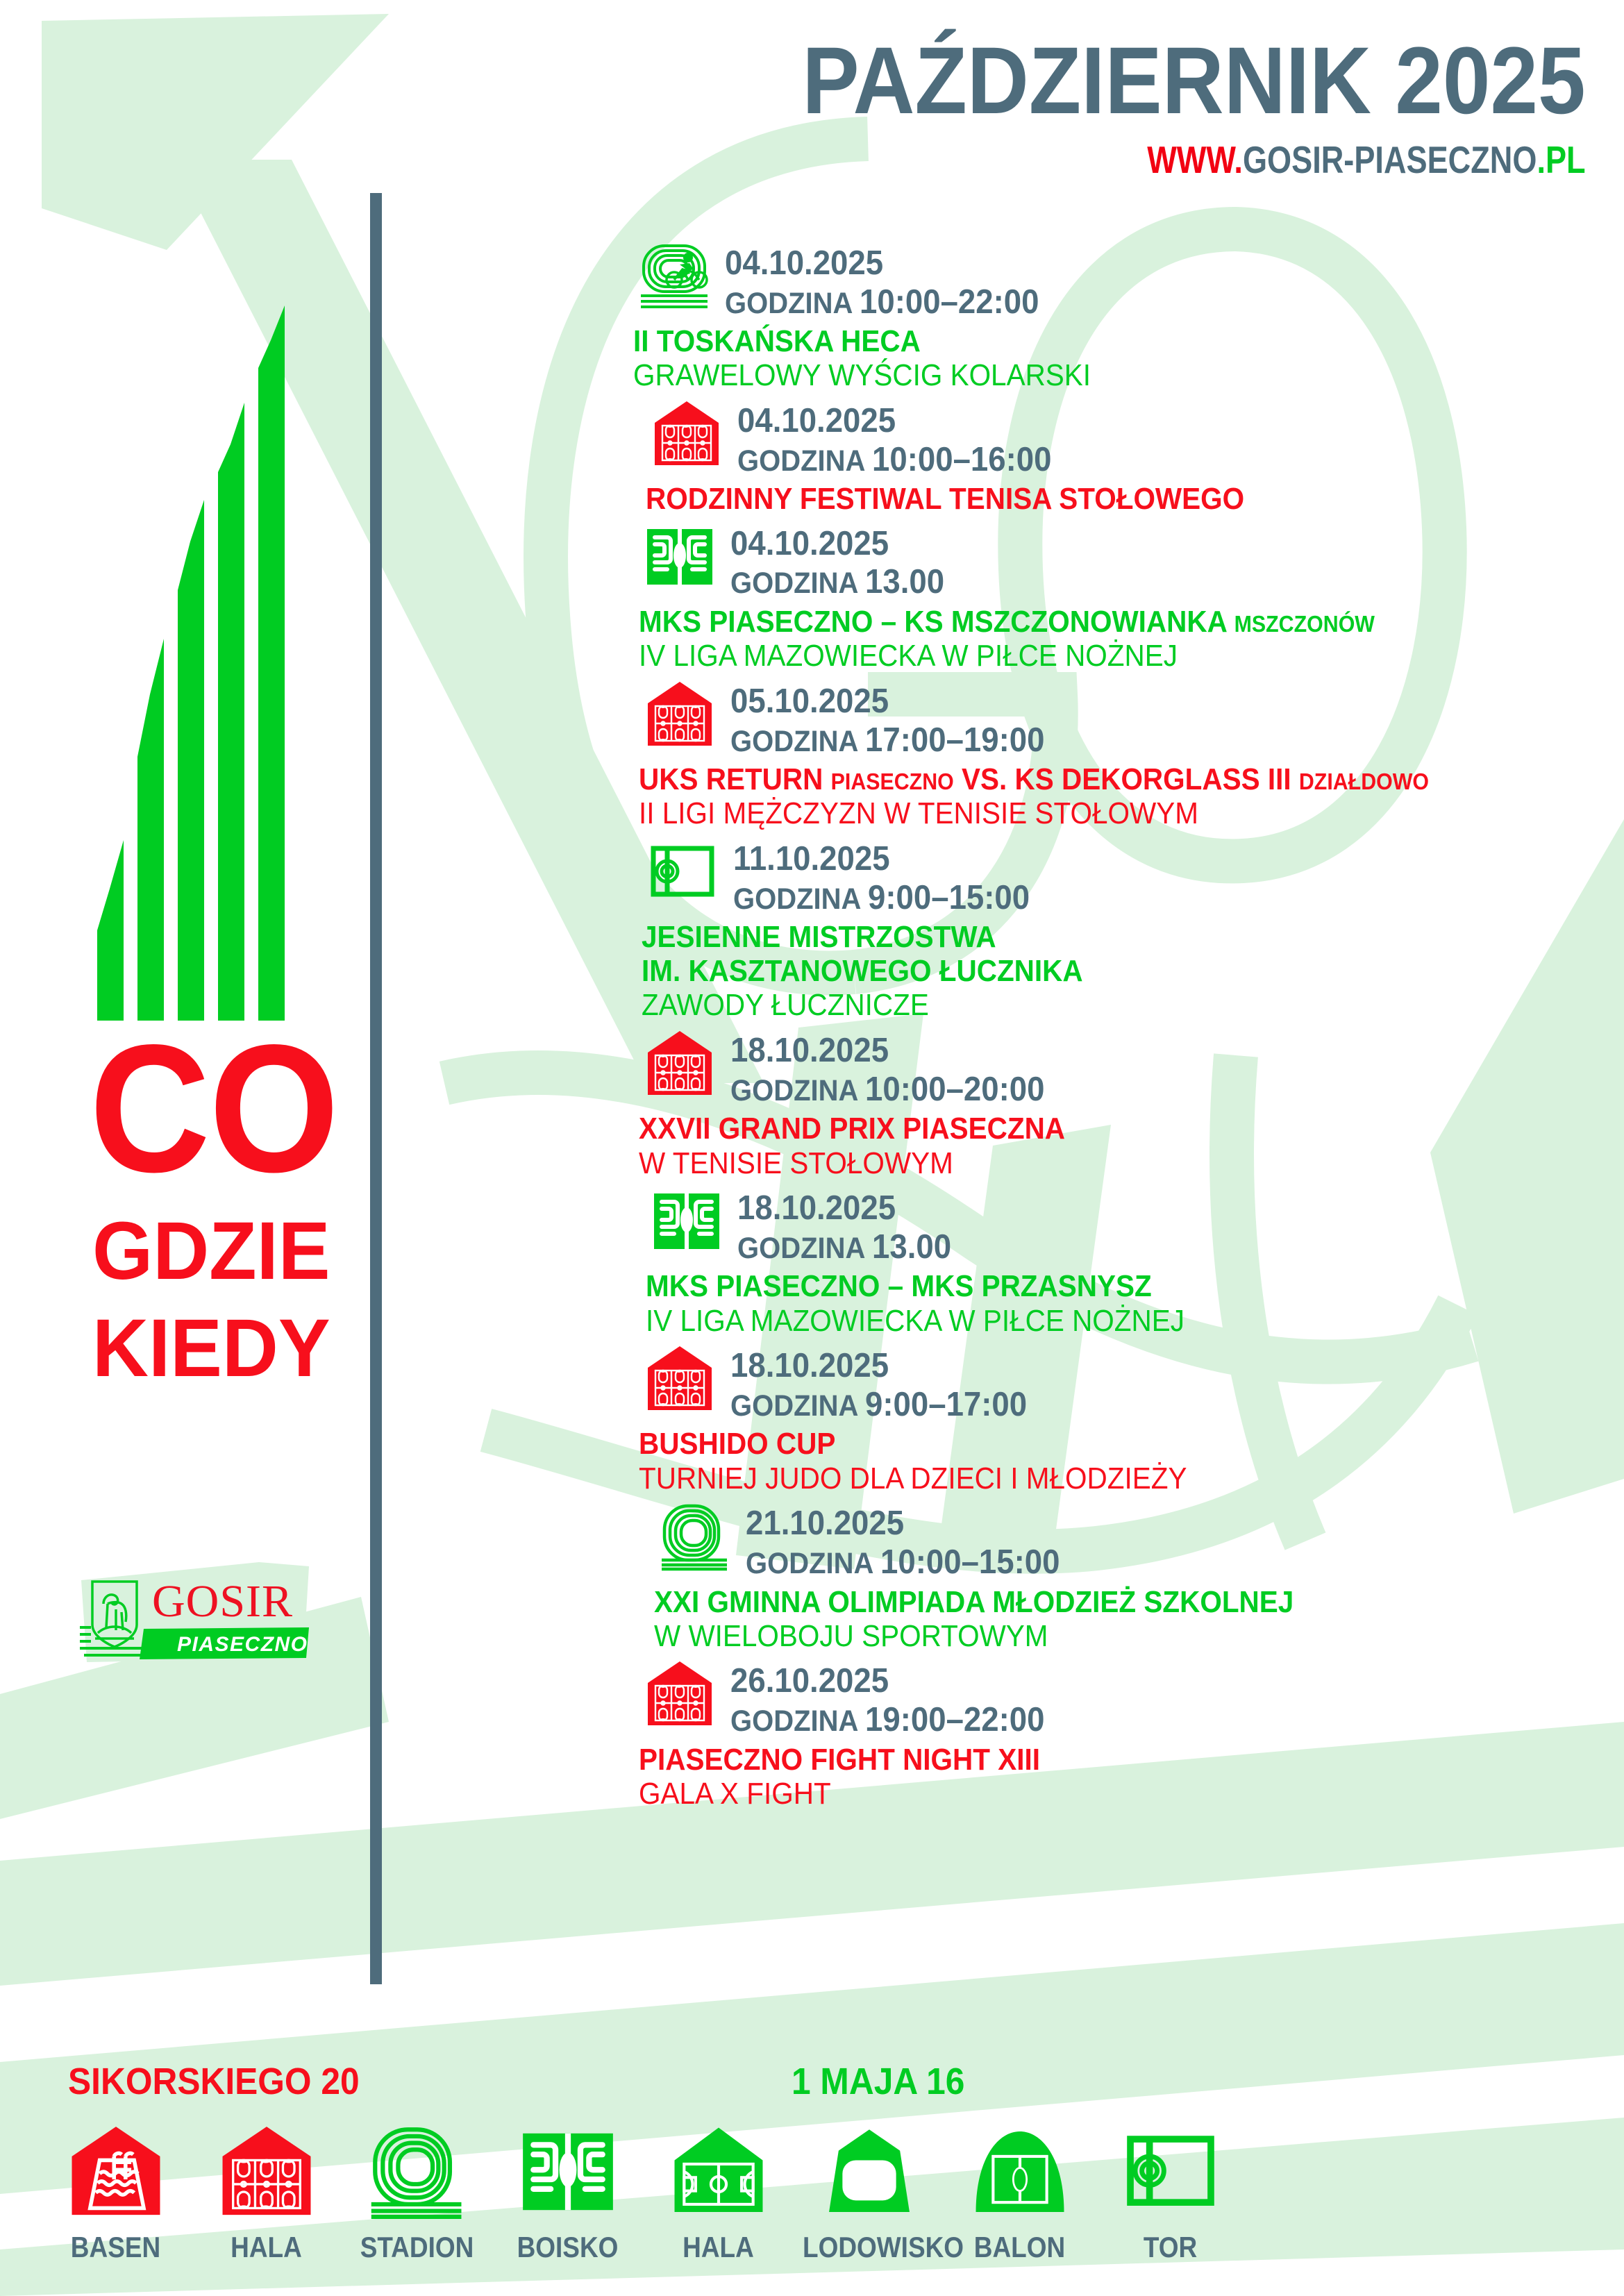 Image resolution: width=1624 pixels, height=2296 pixels. What do you see at coordinates (1105, 1226) in the screenshot?
I see `event-header: 18.10.2025 GODZINA 13.00` at bounding box center [1105, 1226].